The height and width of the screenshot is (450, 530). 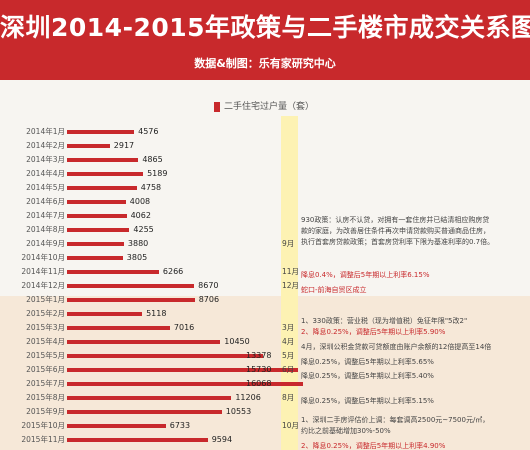 I want to click on bar-row: 2014年7月 4062, so click(x=265, y=216).